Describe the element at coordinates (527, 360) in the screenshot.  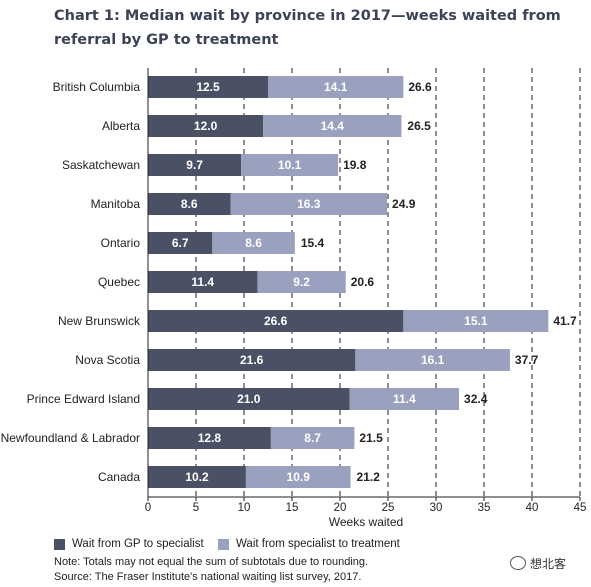
I see `total-label: 37.7` at that location.